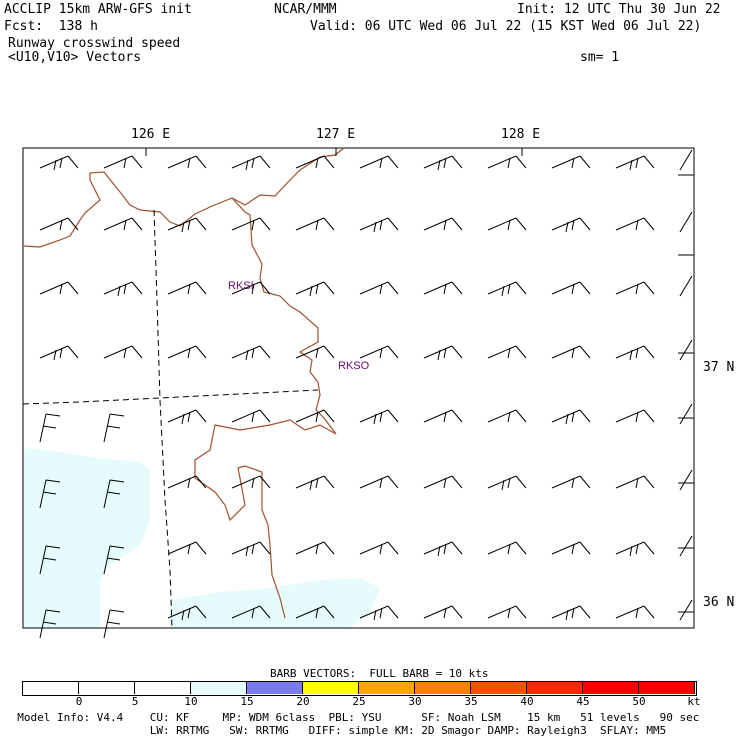 The height and width of the screenshot is (740, 740). I want to click on colorbar-label: 5, so click(135, 701).